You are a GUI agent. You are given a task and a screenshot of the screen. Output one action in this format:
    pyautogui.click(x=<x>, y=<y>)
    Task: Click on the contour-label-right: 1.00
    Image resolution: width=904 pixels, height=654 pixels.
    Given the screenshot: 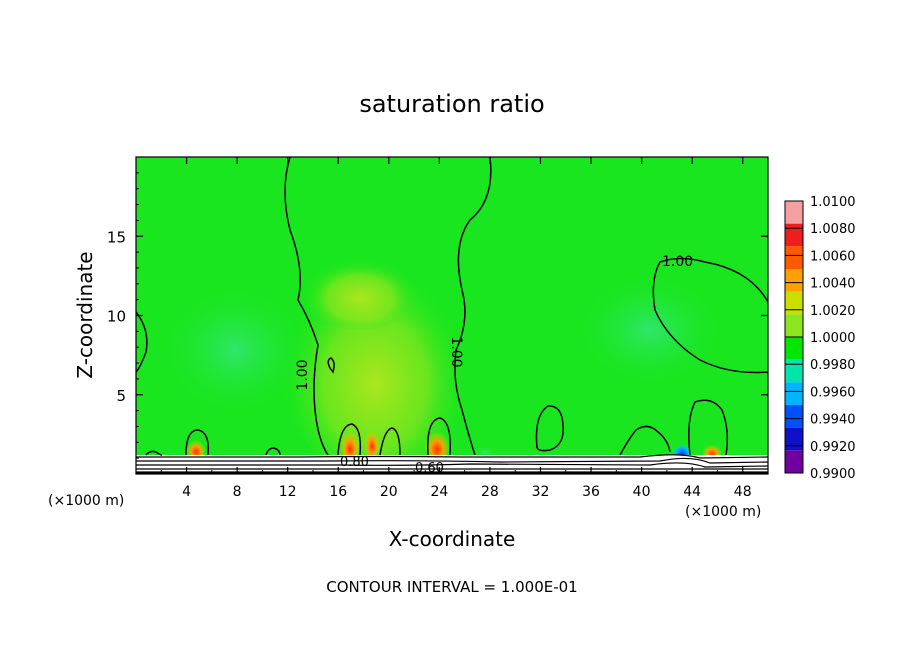 What is the action you would take?
    pyautogui.click(x=677, y=262)
    